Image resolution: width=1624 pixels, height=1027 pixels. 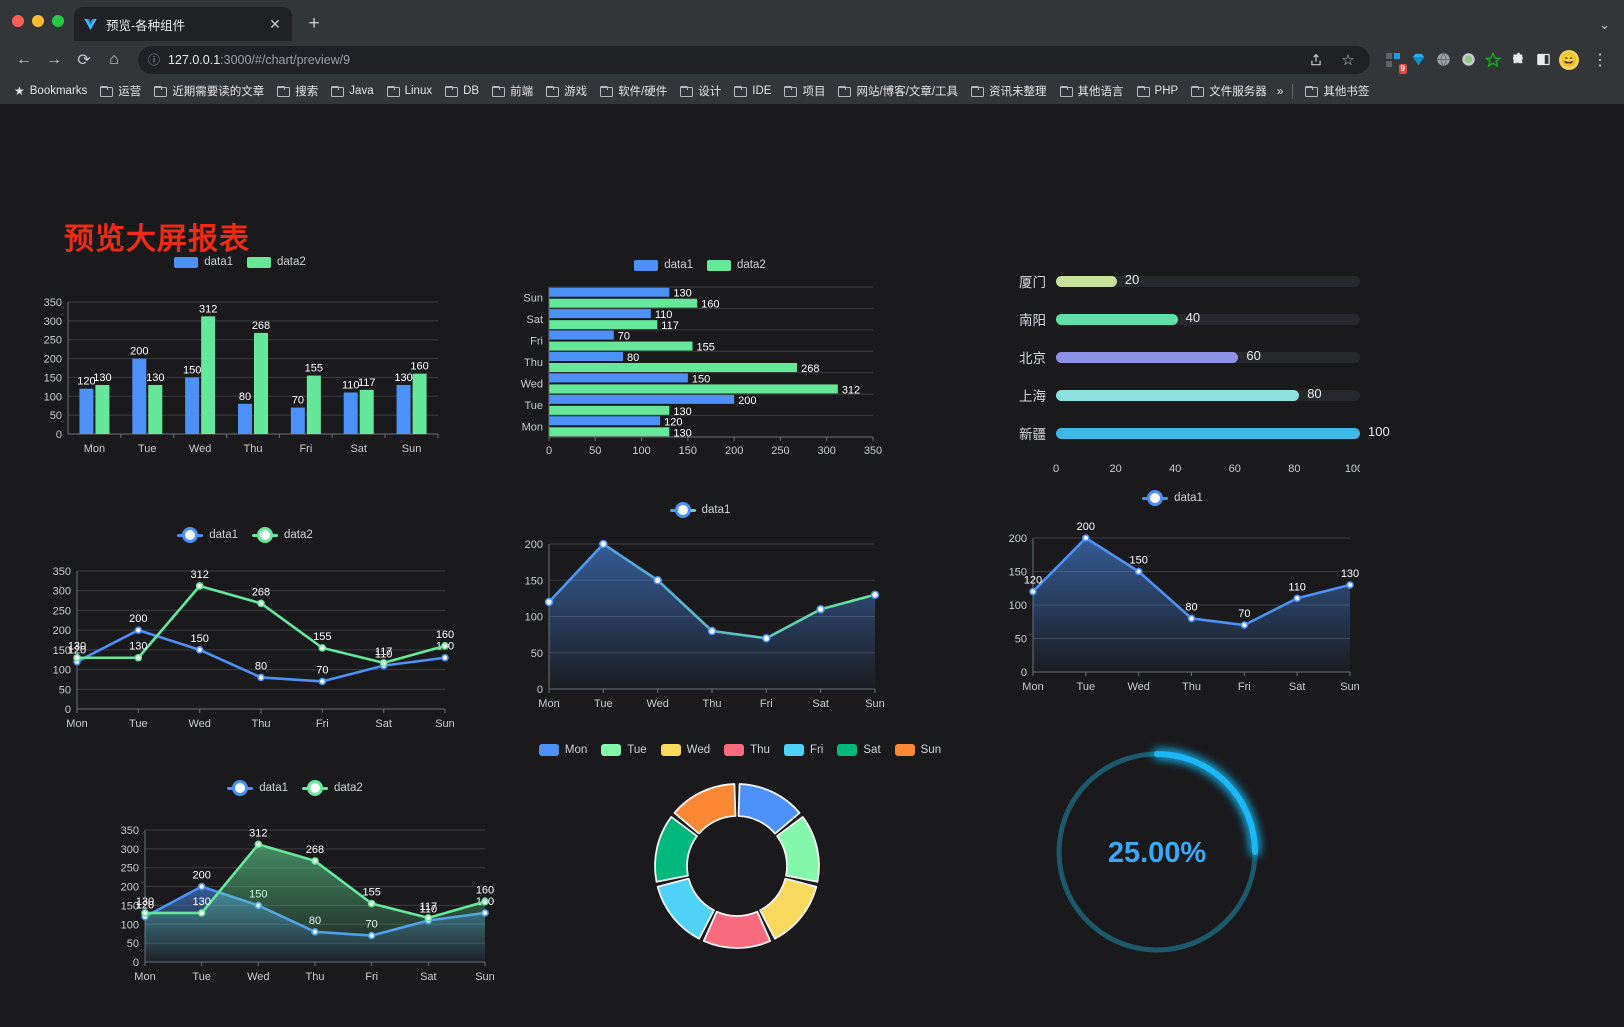 I want to click on share-icon, so click(x=1316, y=60).